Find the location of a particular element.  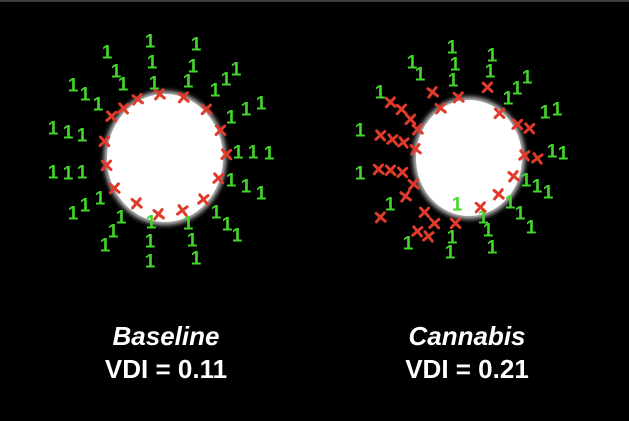

baseline-caption: Baseline VDI = 0.11 is located at coordinates (166, 352).